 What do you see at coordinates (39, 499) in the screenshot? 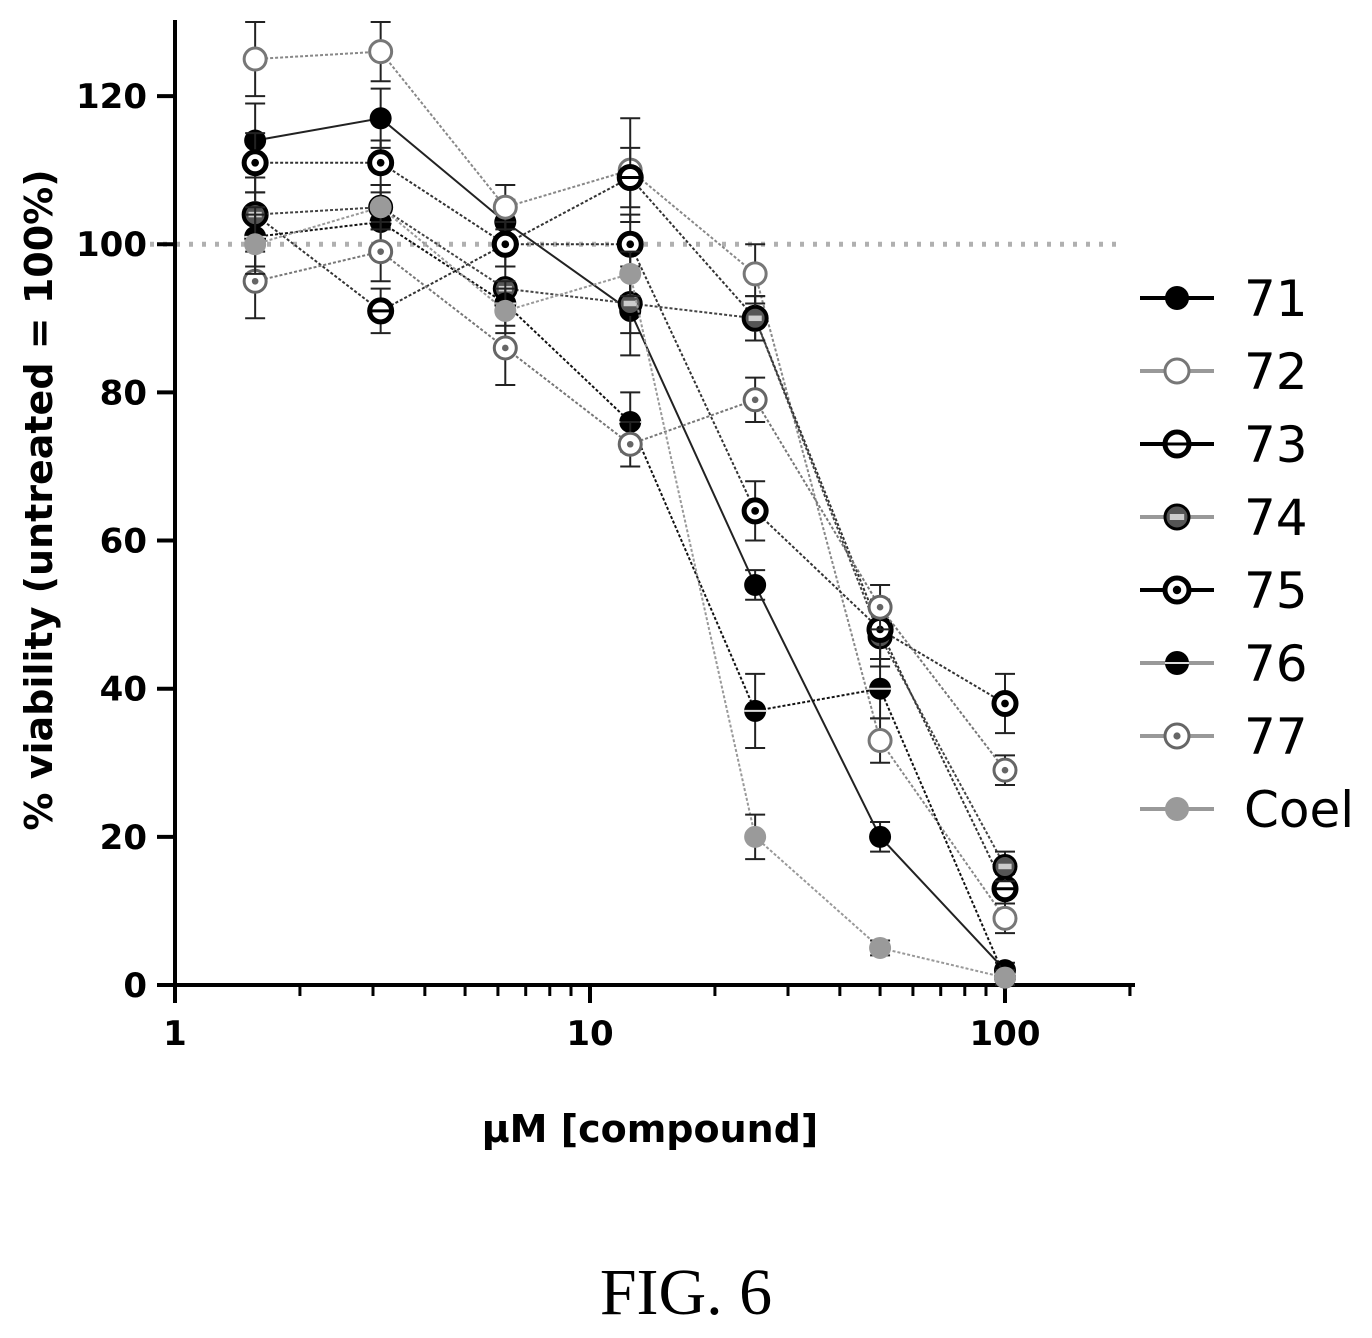
I see `y-axis-title: % viability (untreated = 100%)` at bounding box center [39, 499].